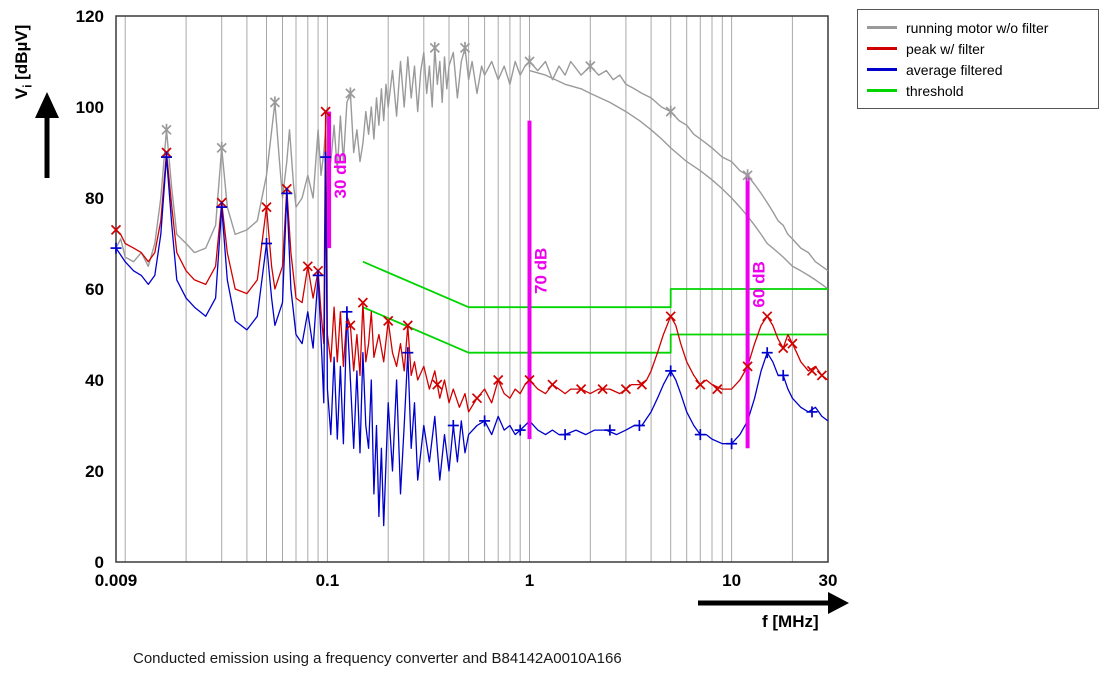  What do you see at coordinates (935, 90) in the screenshot?
I see `legend-label: threshold` at bounding box center [935, 90].